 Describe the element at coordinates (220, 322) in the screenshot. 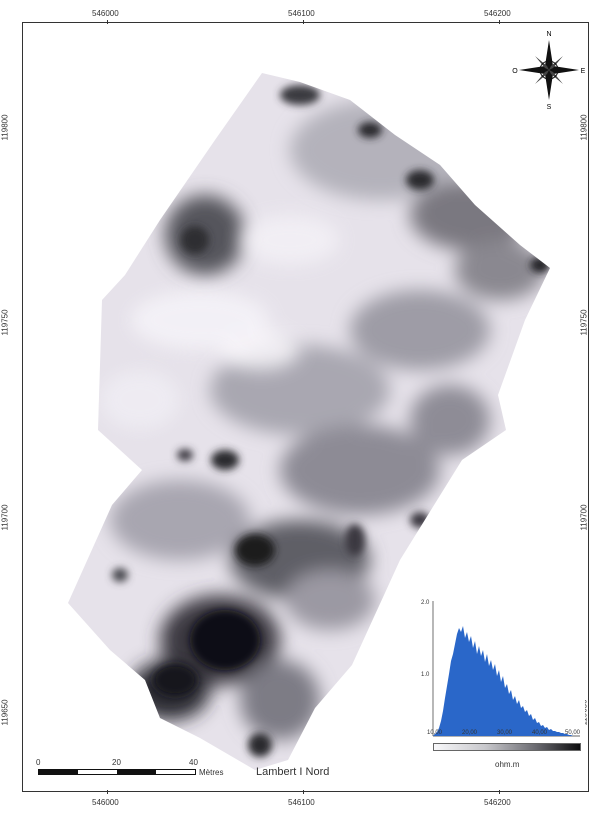

I see `resistivity-light-zones` at that location.